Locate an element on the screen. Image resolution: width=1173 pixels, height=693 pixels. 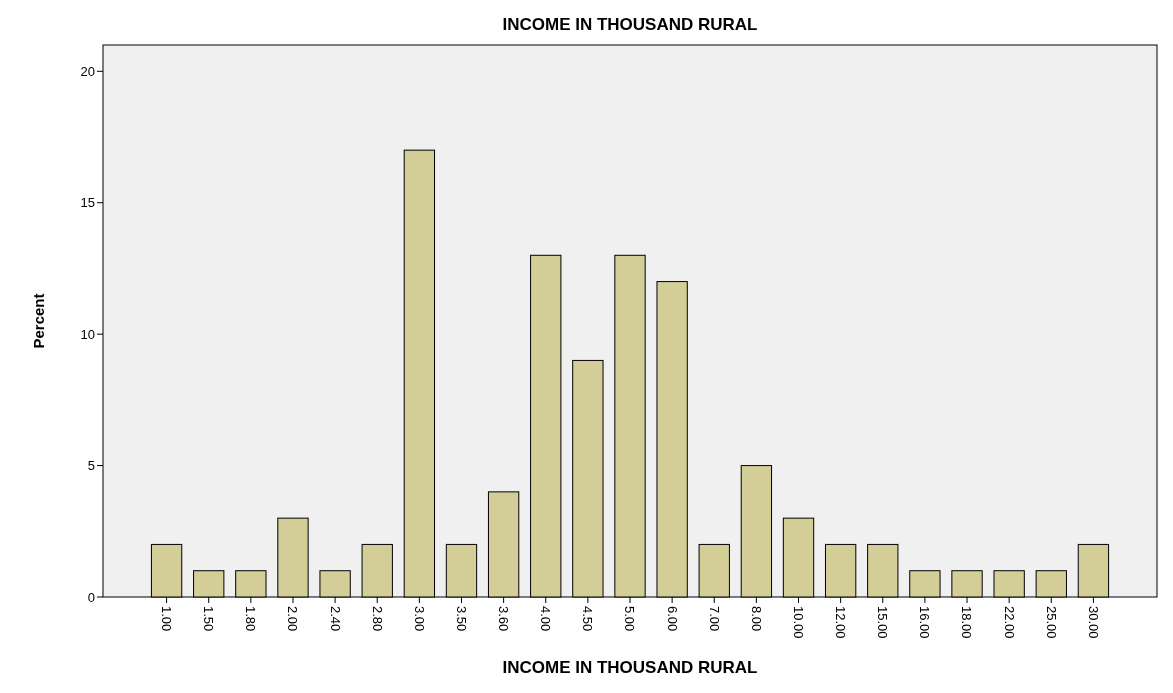
y-tick-label: 5 is located at coordinates (91, 466).